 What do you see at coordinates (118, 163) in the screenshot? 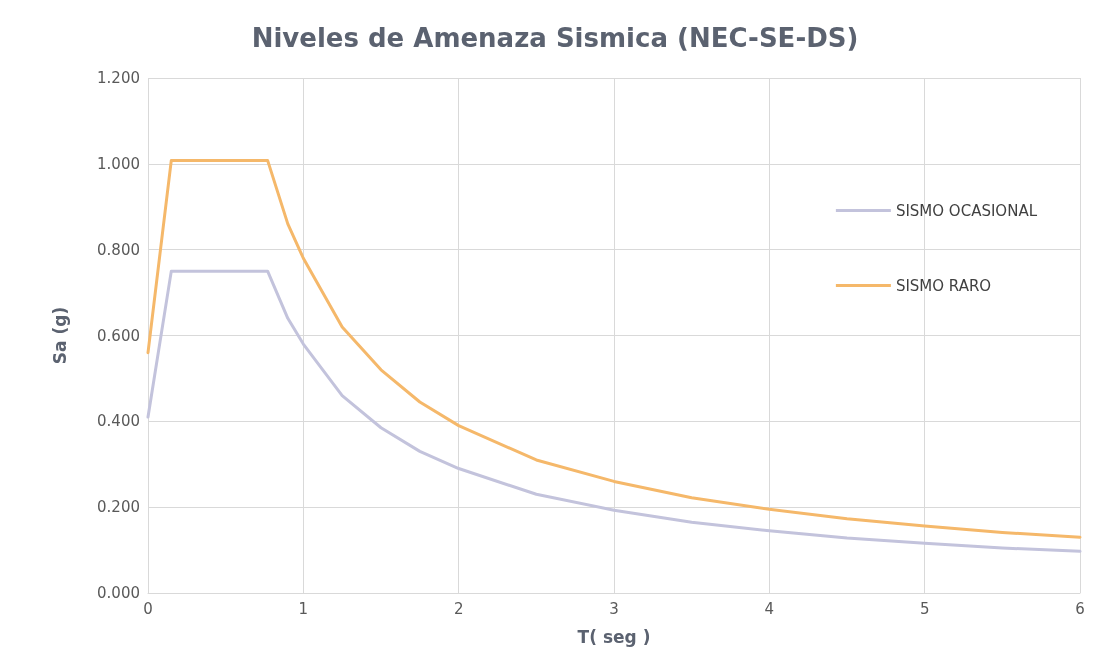
I see `y-tick-label: 1.000` at bounding box center [118, 163].